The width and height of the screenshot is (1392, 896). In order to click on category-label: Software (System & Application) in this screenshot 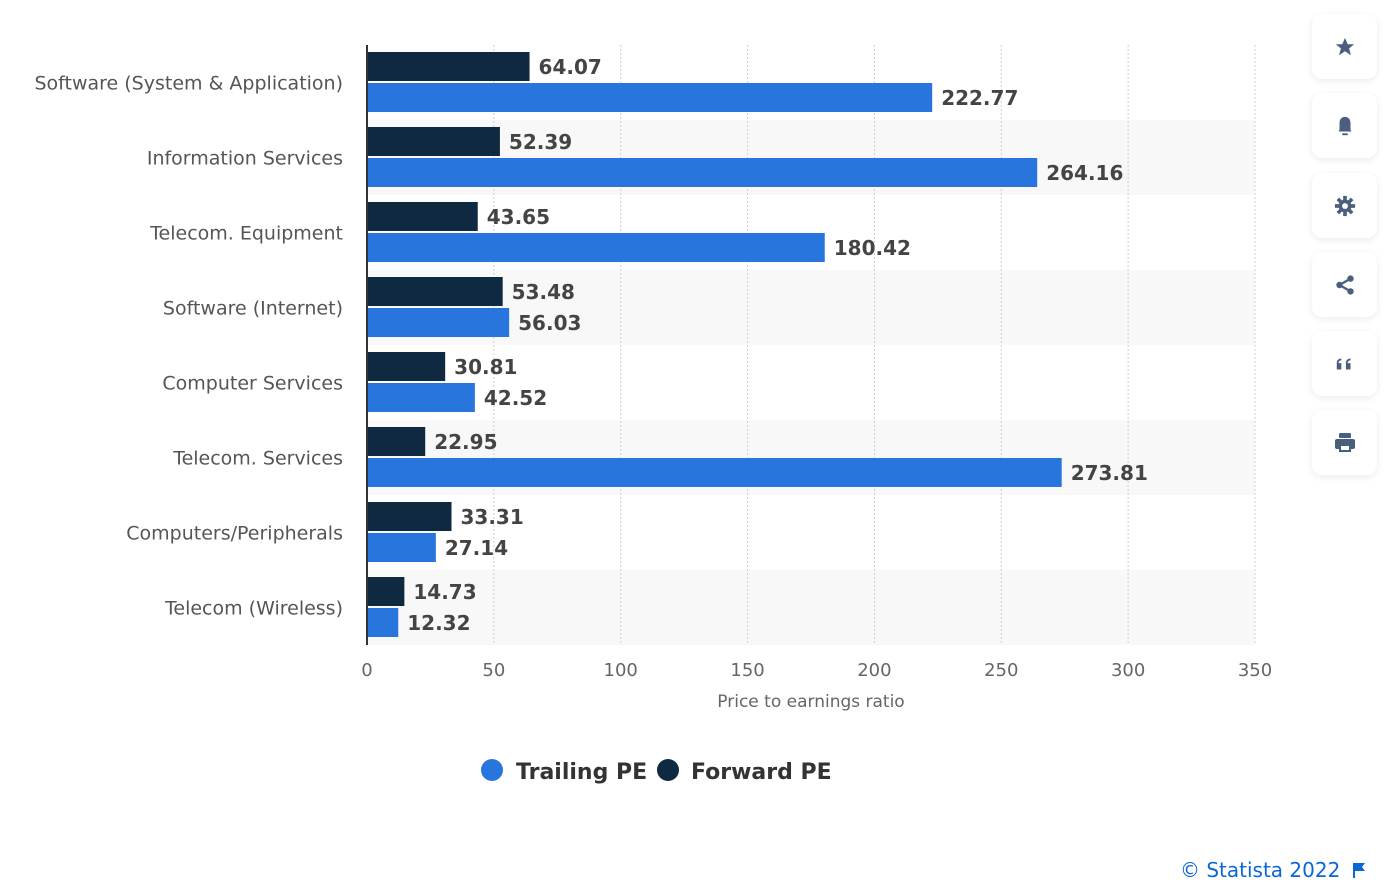, I will do `click(188, 84)`.